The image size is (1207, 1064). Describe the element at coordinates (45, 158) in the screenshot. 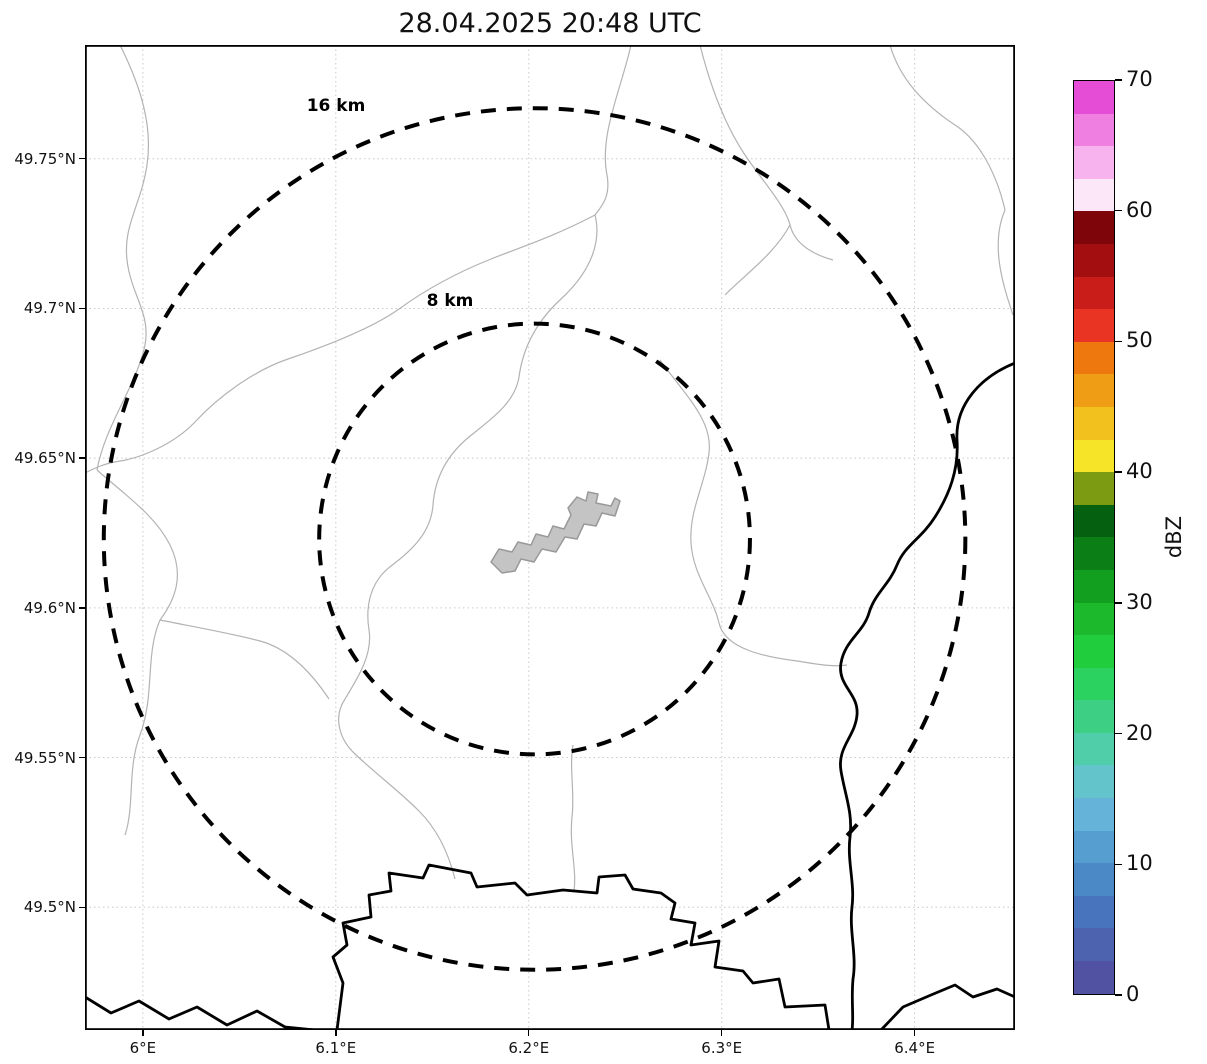

I see `y-tick-label: 49.75°N` at that location.